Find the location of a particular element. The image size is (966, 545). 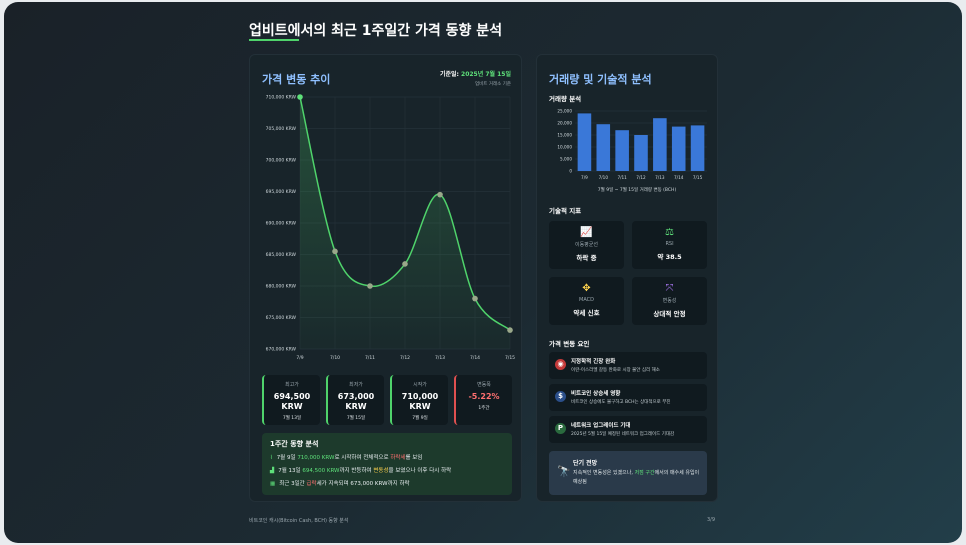

y-tick-label: 700,000 KRW is located at coordinates (281, 161).